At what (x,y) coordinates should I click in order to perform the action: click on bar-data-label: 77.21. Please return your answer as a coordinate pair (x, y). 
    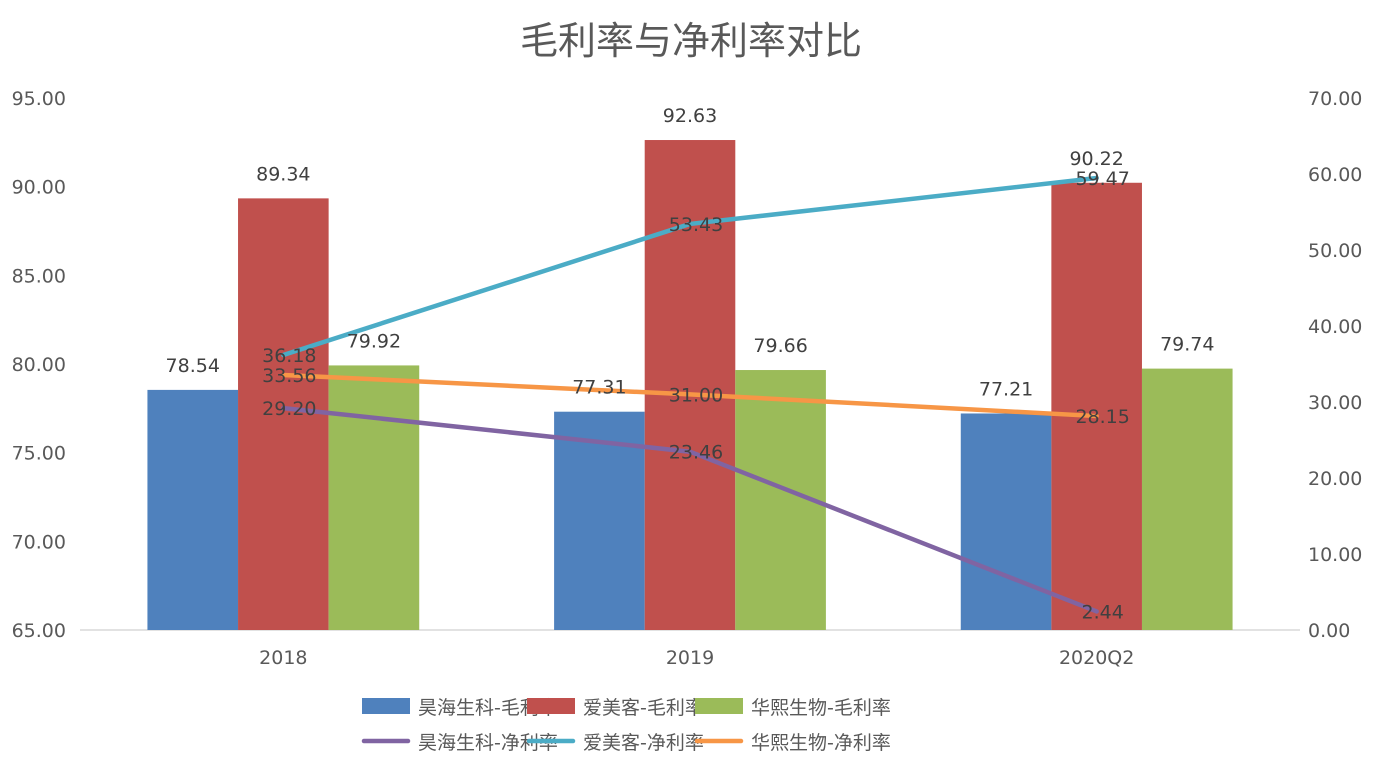
    Looking at the image, I should click on (1006, 389).